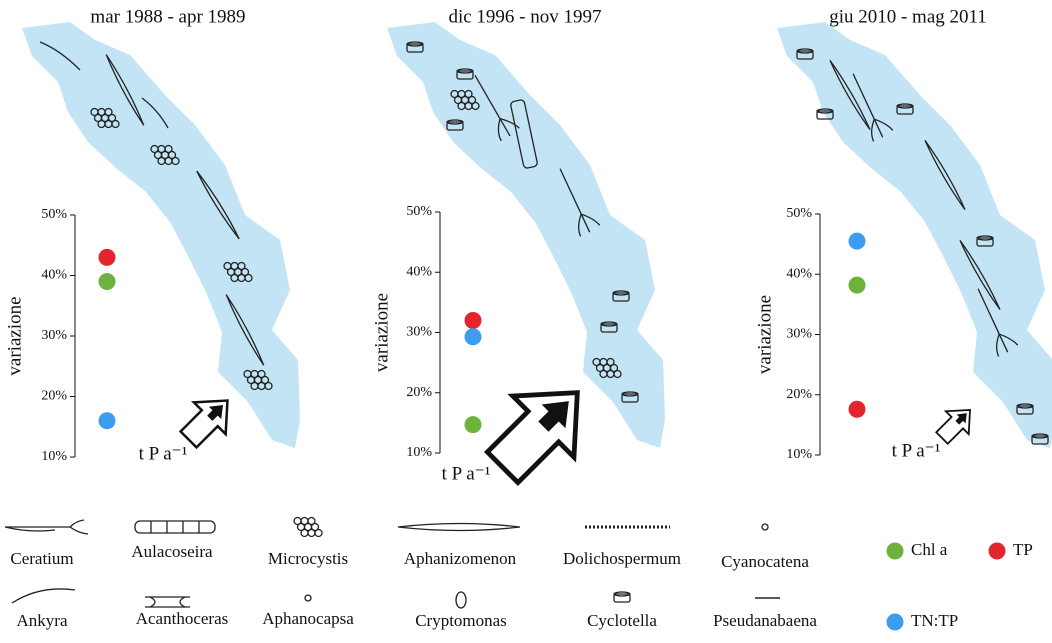 The image size is (1052, 643). What do you see at coordinates (929, 549) in the screenshot?
I see `legend-label: Chl a` at bounding box center [929, 549].